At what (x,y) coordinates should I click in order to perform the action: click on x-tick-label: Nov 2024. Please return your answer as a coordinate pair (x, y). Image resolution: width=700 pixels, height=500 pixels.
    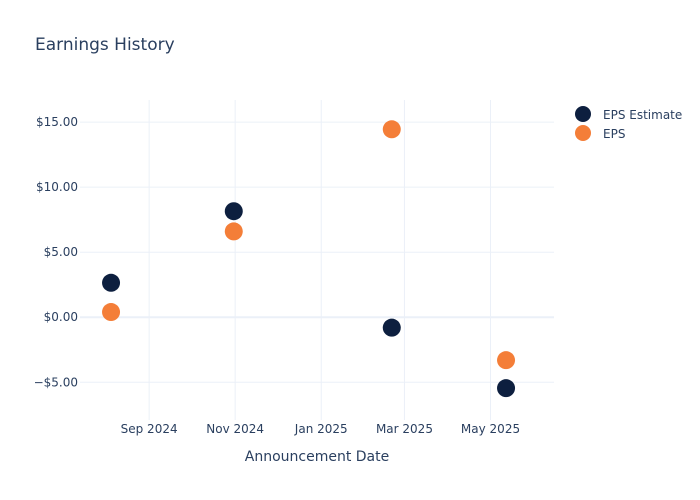
    Looking at the image, I should click on (235, 429).